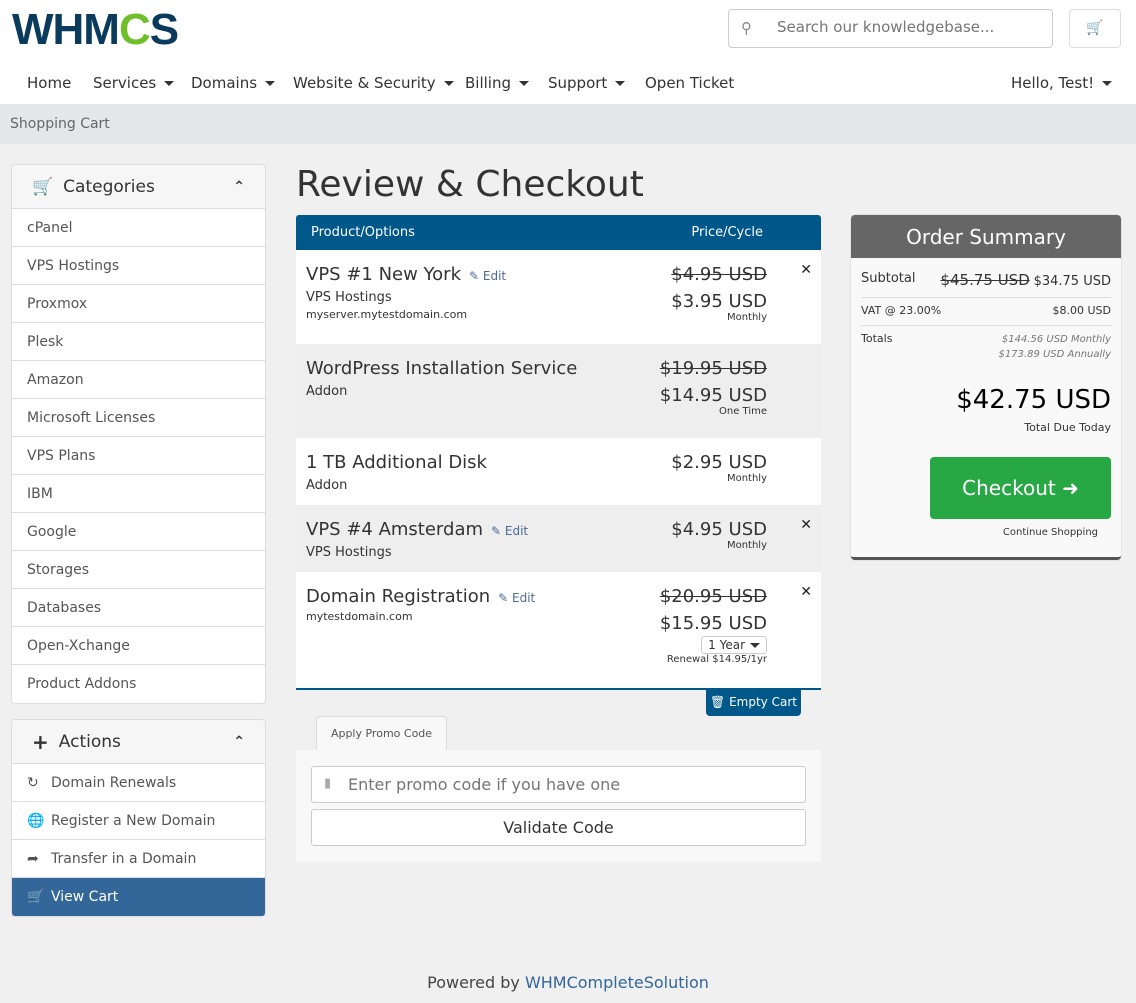 The height and width of the screenshot is (1003, 1136). Describe the element at coordinates (45, 341) in the screenshot. I see `category-label: Plesk` at that location.